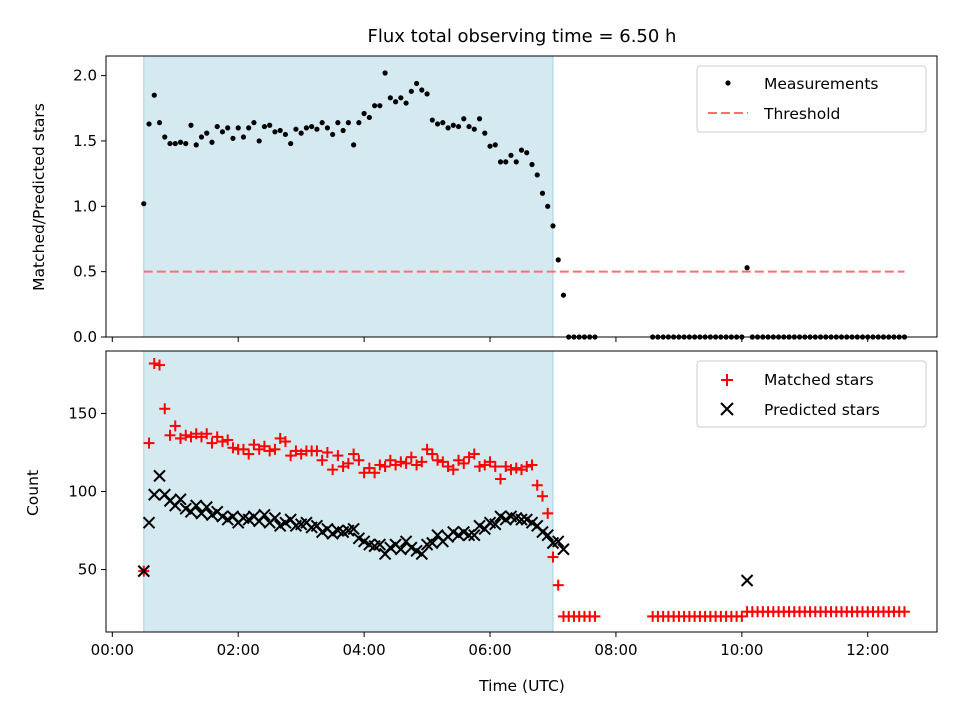  Describe the element at coordinates (85, 76) in the screenshot. I see `y-tick-label: 2.0` at that location.